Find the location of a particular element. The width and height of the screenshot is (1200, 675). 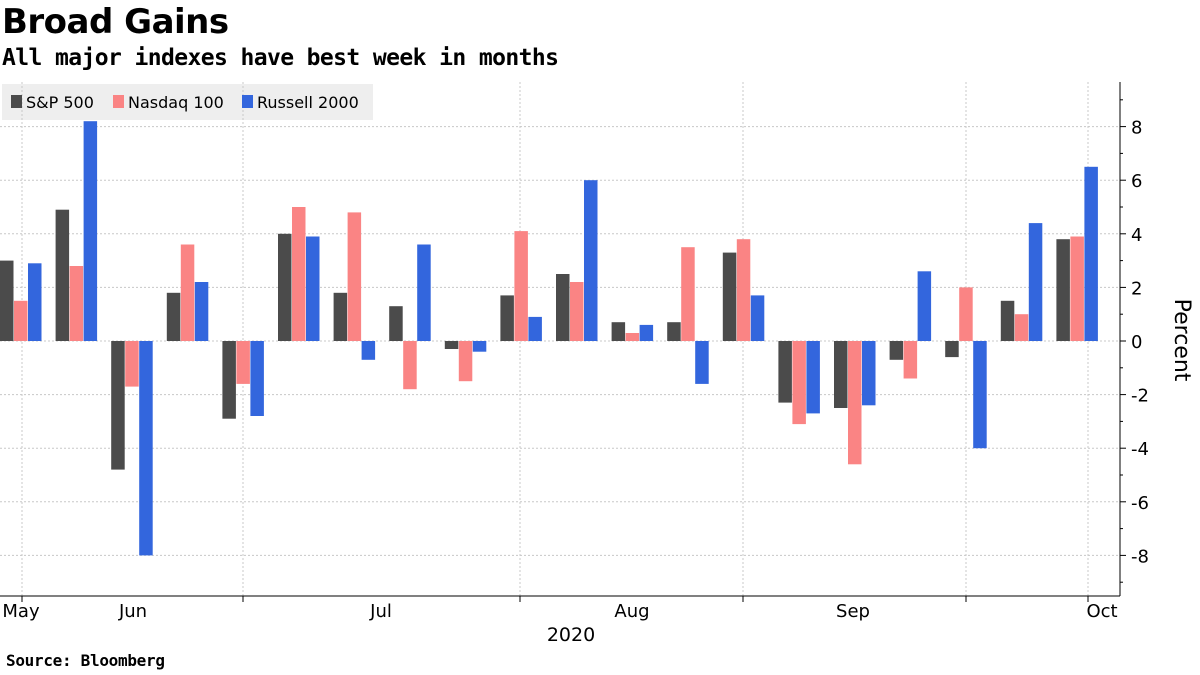

source-note: Source: Bloomberg is located at coordinates (85, 660).